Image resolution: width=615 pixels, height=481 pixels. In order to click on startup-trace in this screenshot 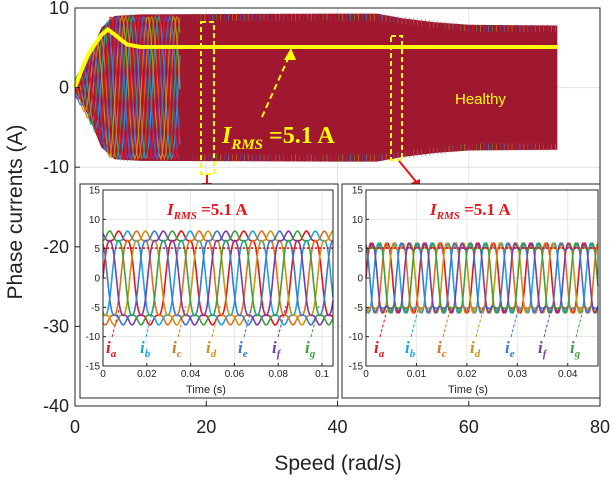, I will do `click(127, 87)`.